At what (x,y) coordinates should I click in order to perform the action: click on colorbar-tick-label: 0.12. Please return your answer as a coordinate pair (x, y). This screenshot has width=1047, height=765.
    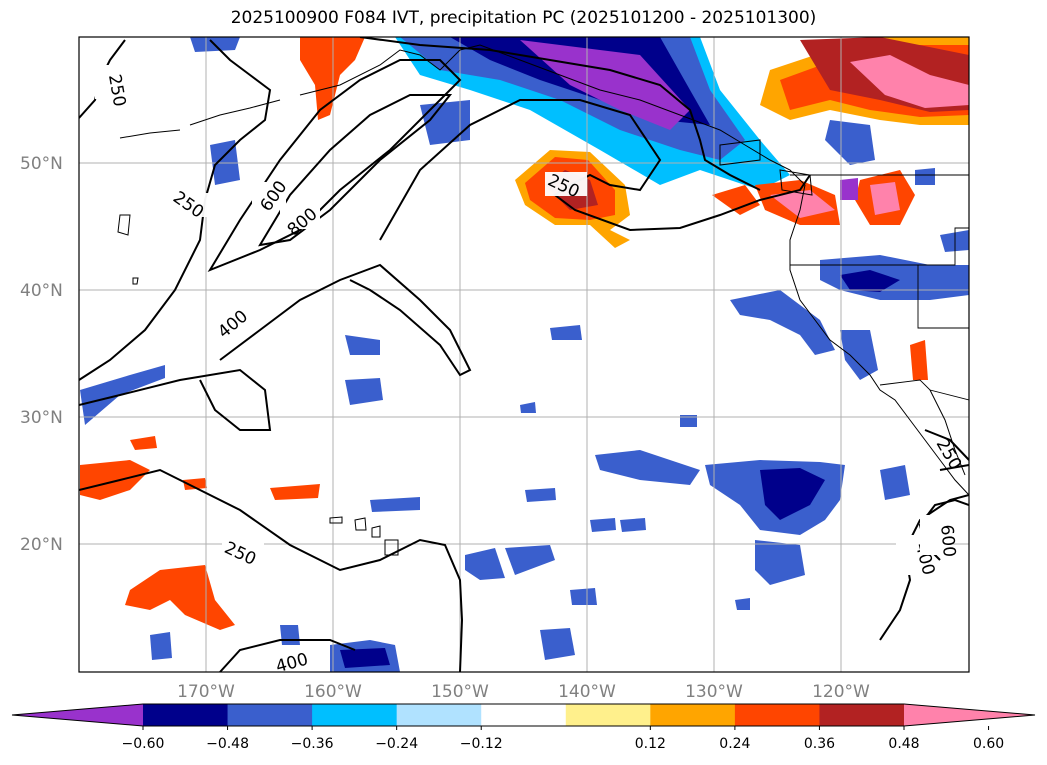
    Looking at the image, I should click on (650, 744).